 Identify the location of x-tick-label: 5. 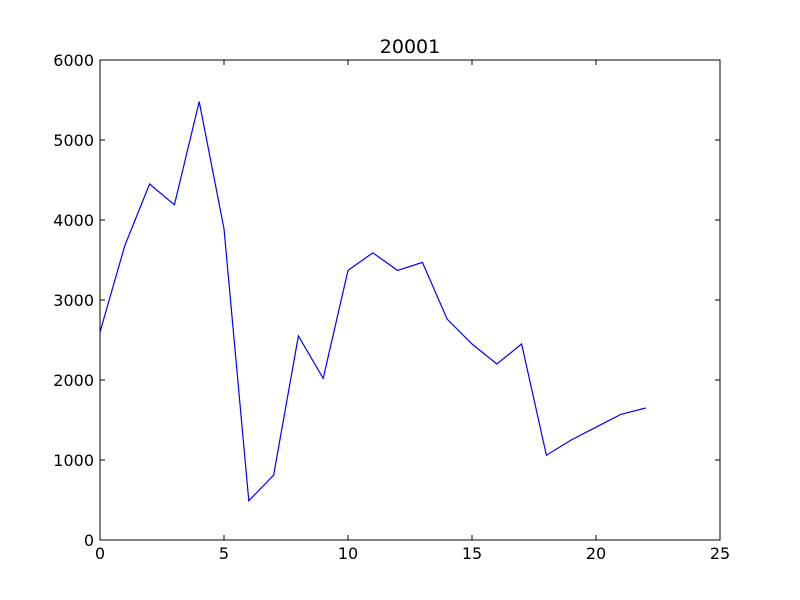
(224, 553).